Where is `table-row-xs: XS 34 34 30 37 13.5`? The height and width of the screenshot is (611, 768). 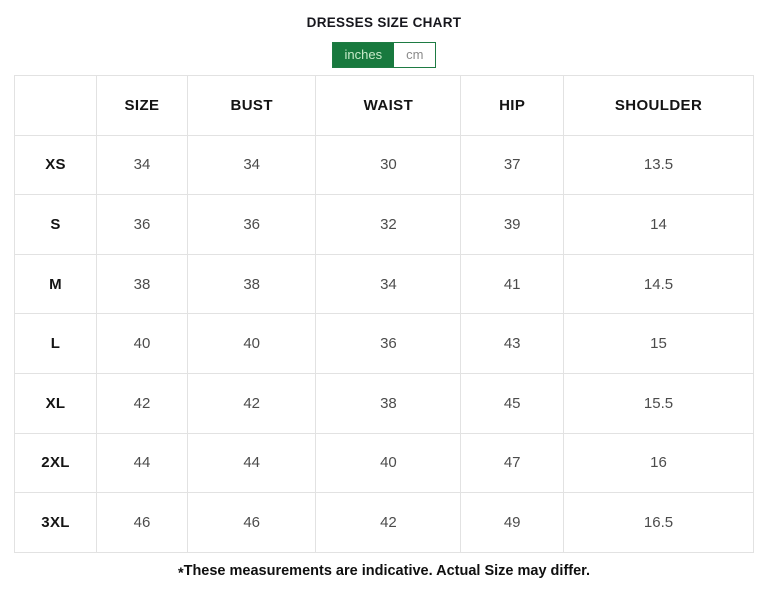 table-row-xs: XS 34 34 30 37 13.5 is located at coordinates (383, 165).